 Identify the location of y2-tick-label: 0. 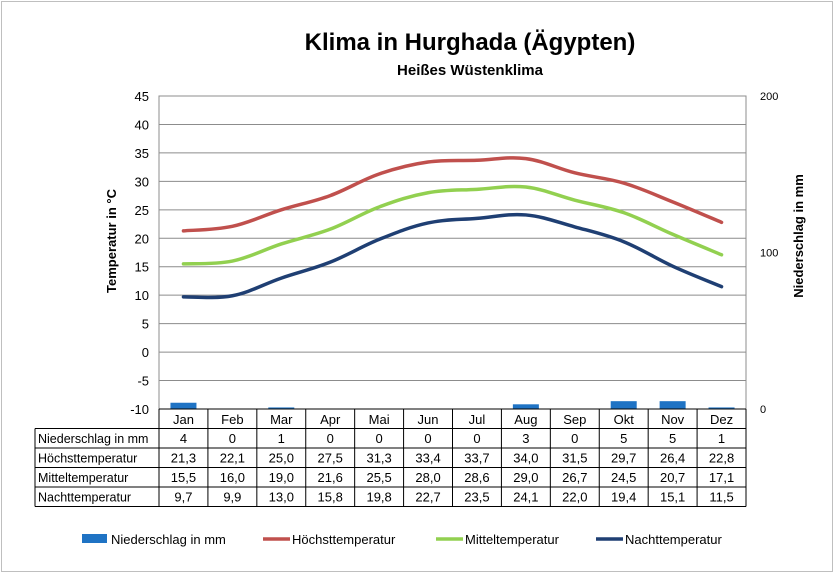
(763, 410).